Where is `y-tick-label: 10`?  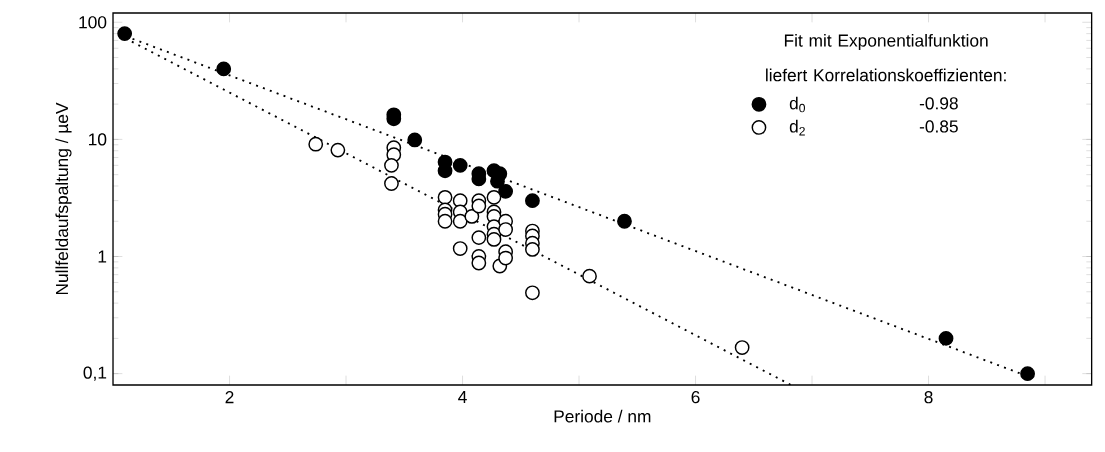 y-tick-label: 10 is located at coordinates (98, 139).